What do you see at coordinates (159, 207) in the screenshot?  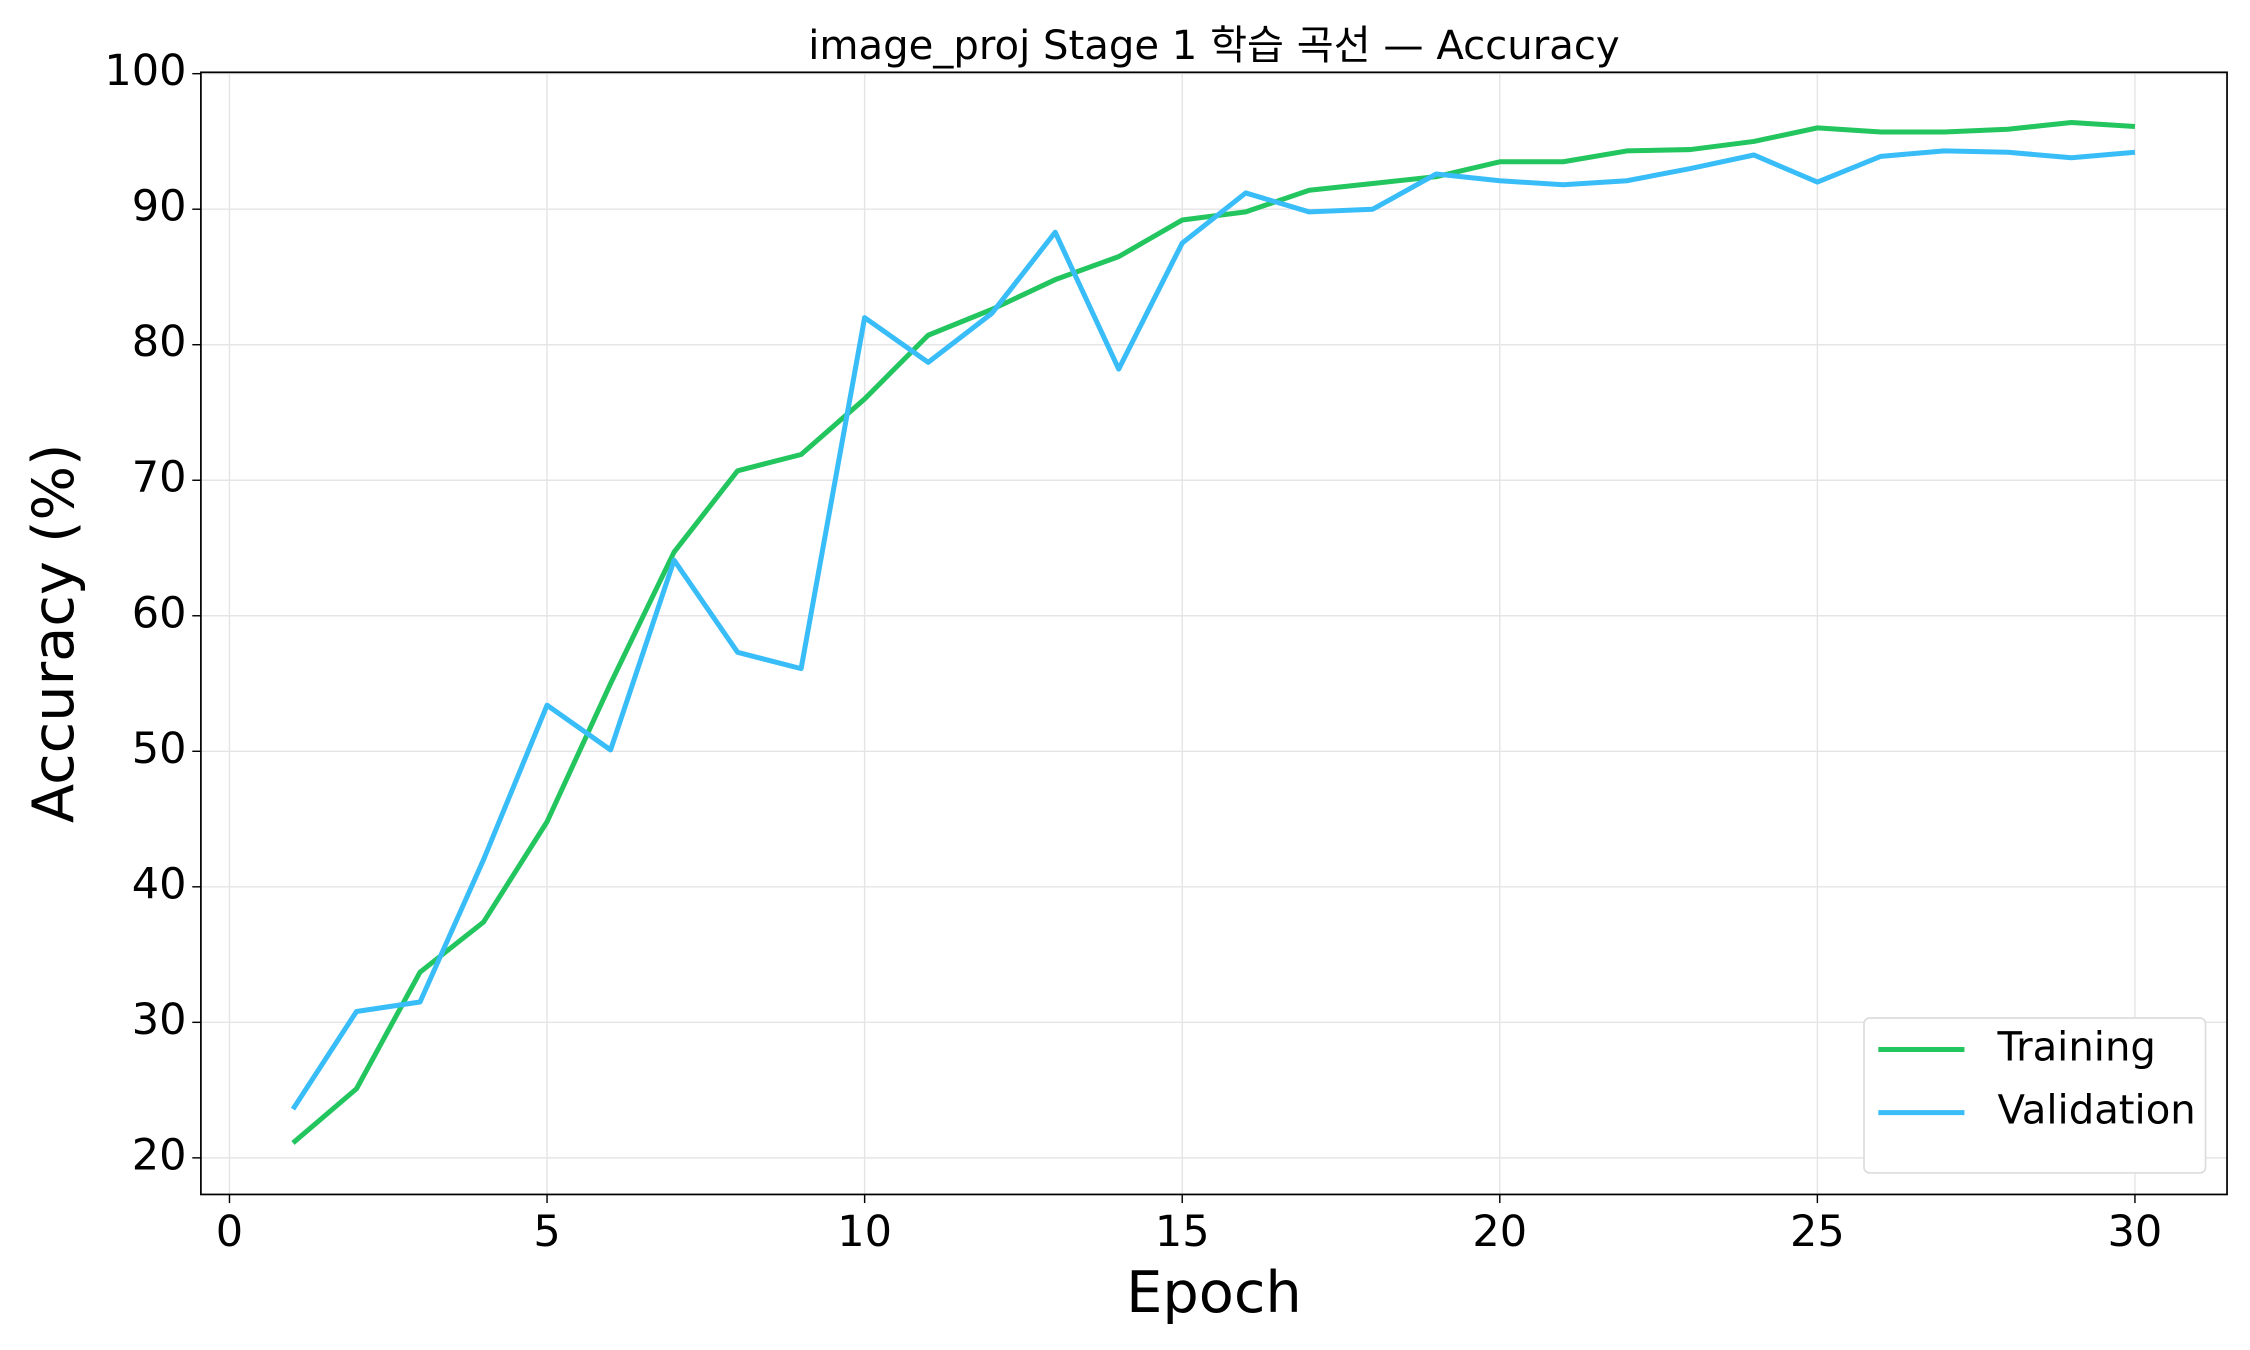 I see `y-tick-label: 90` at bounding box center [159, 207].